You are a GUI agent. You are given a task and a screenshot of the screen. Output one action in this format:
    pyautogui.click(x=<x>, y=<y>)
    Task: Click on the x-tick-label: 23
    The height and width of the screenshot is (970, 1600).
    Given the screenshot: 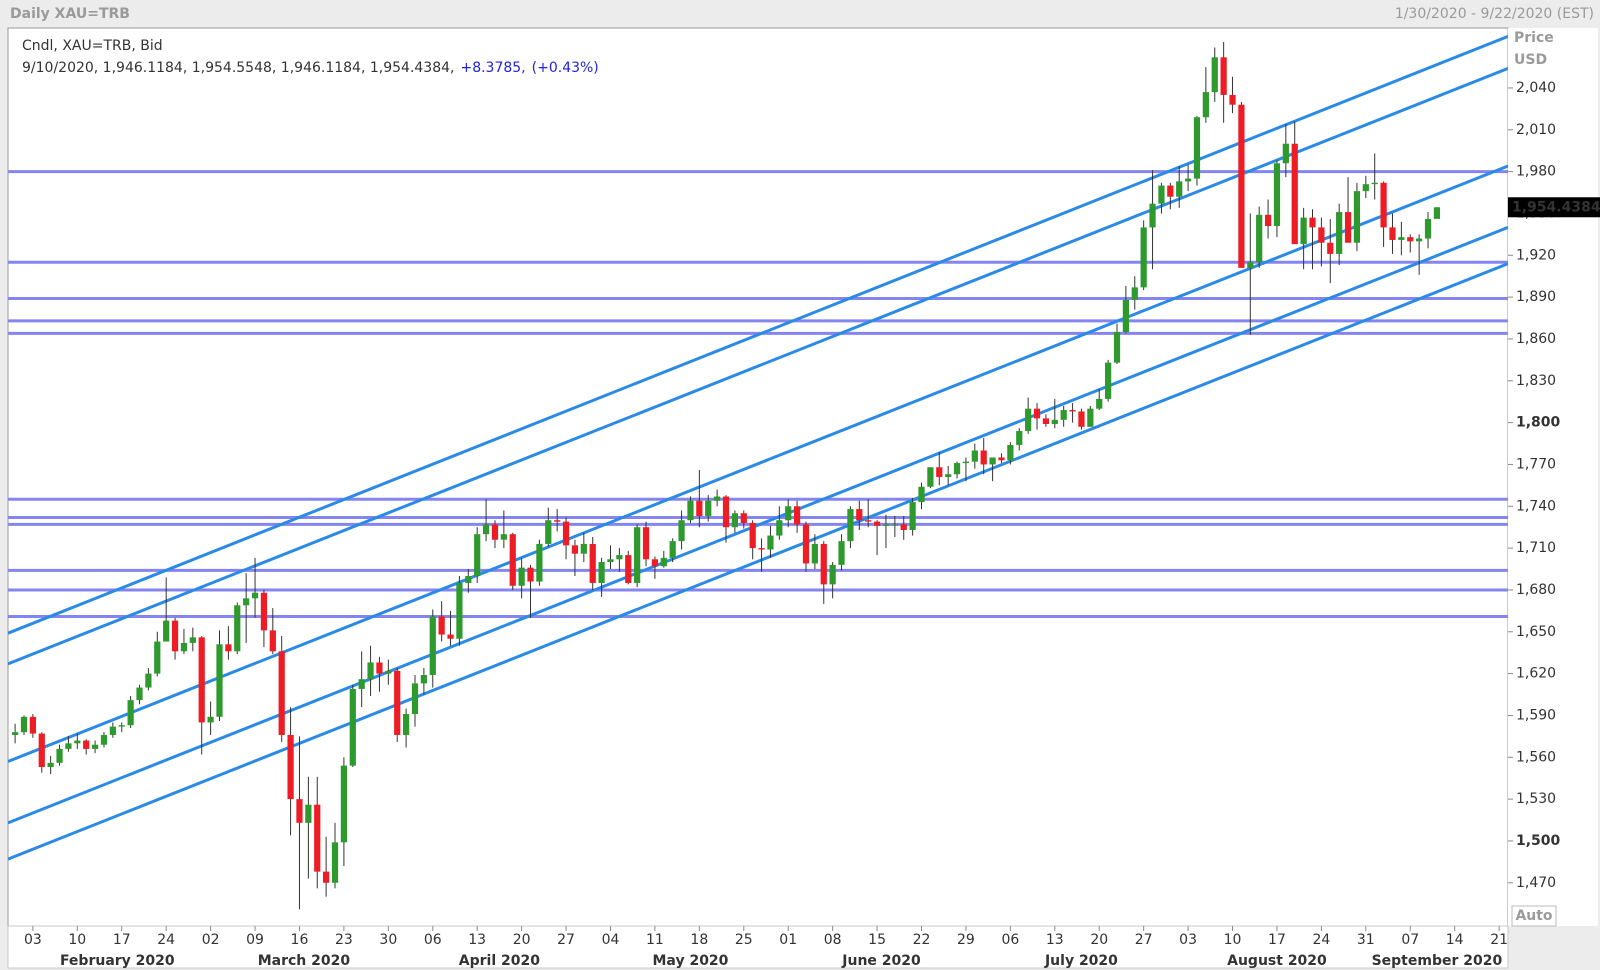 What is the action you would take?
    pyautogui.click(x=344, y=940)
    